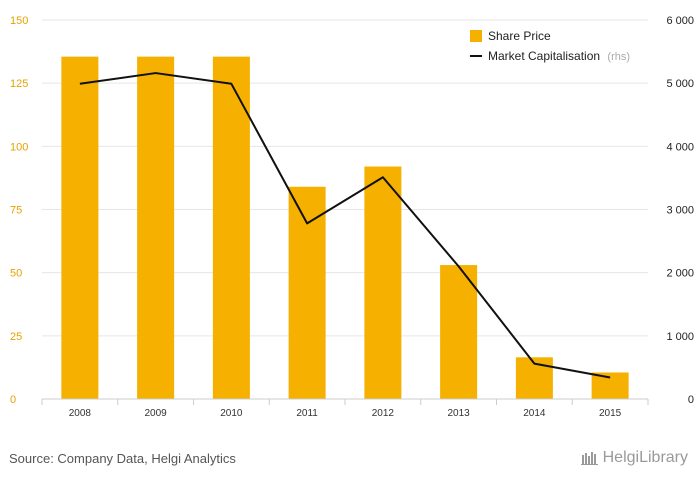  Describe the element at coordinates (307, 413) in the screenshot. I see `x-tick-label: 2011` at that location.